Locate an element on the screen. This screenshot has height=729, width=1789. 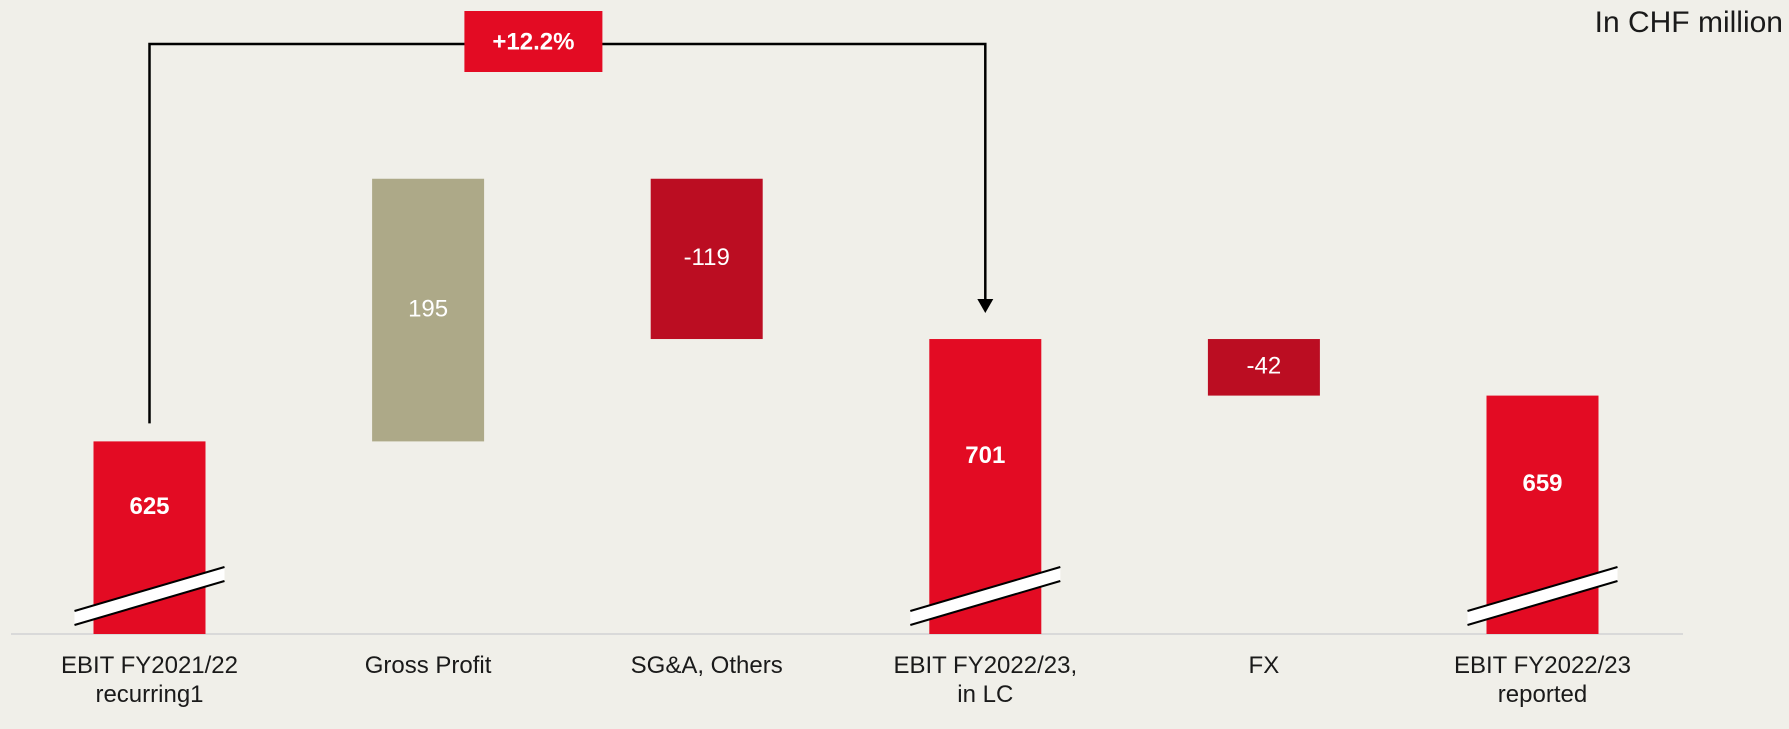
data-label: -42 is located at coordinates (1264, 366).